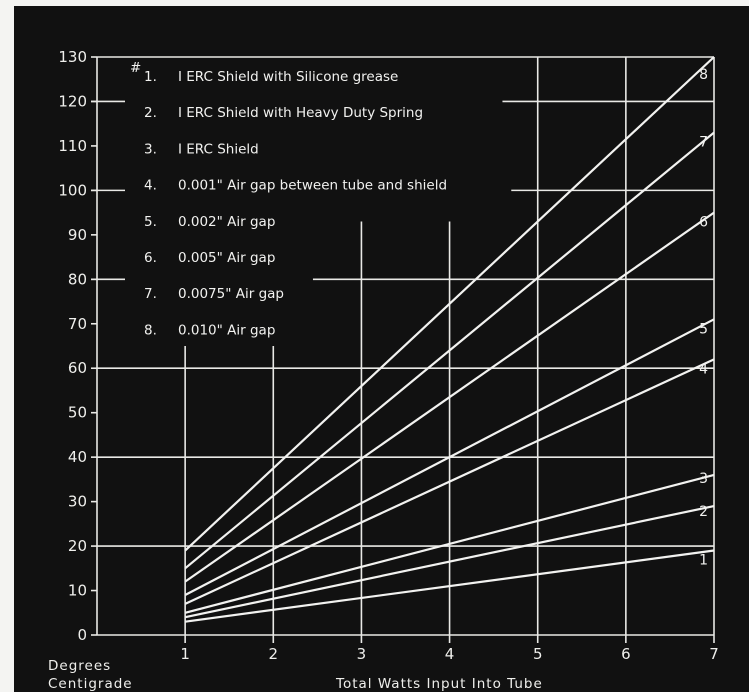 Image resolution: width=749 pixels, height=692 pixels. Describe the element at coordinates (274, 654) in the screenshot. I see `x-tick-label: 2` at that location.